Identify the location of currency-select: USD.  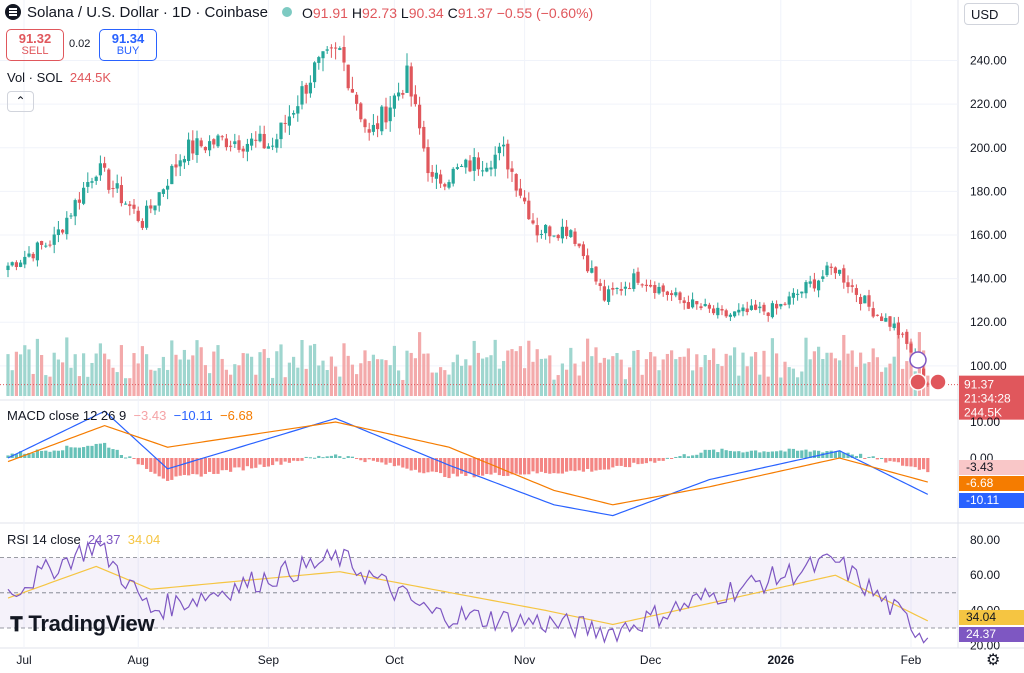
(991, 14).